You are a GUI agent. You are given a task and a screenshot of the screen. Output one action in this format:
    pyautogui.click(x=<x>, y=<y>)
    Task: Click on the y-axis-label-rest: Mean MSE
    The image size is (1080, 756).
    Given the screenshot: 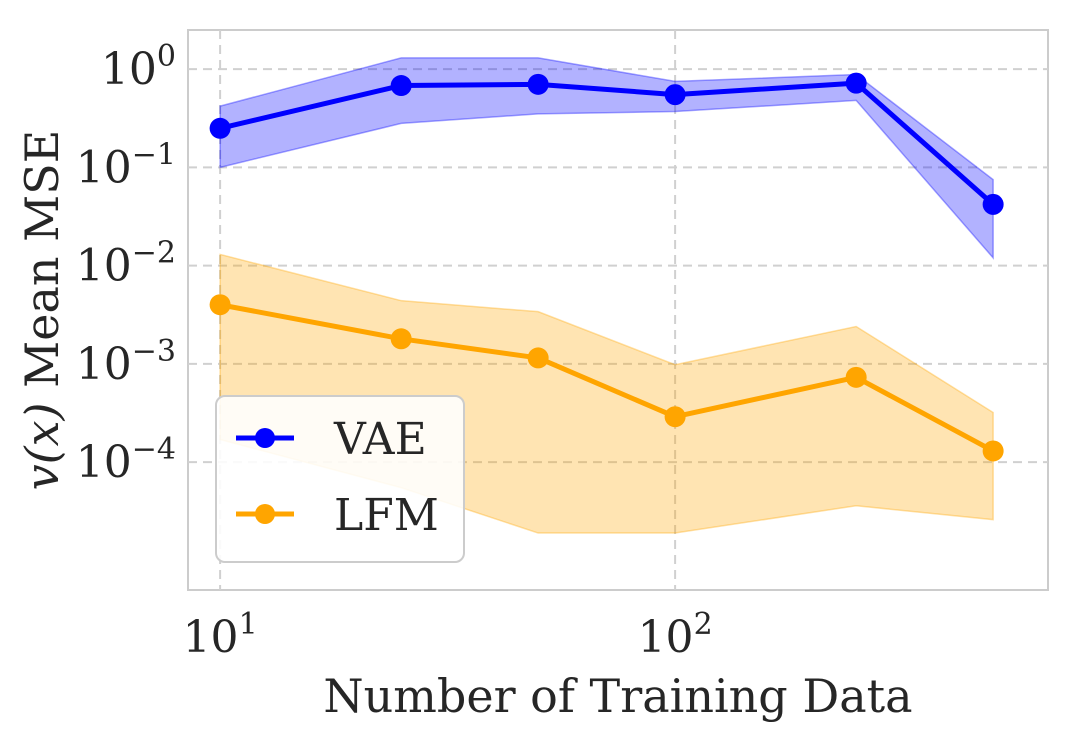 What is the action you would take?
    pyautogui.click(x=42, y=266)
    